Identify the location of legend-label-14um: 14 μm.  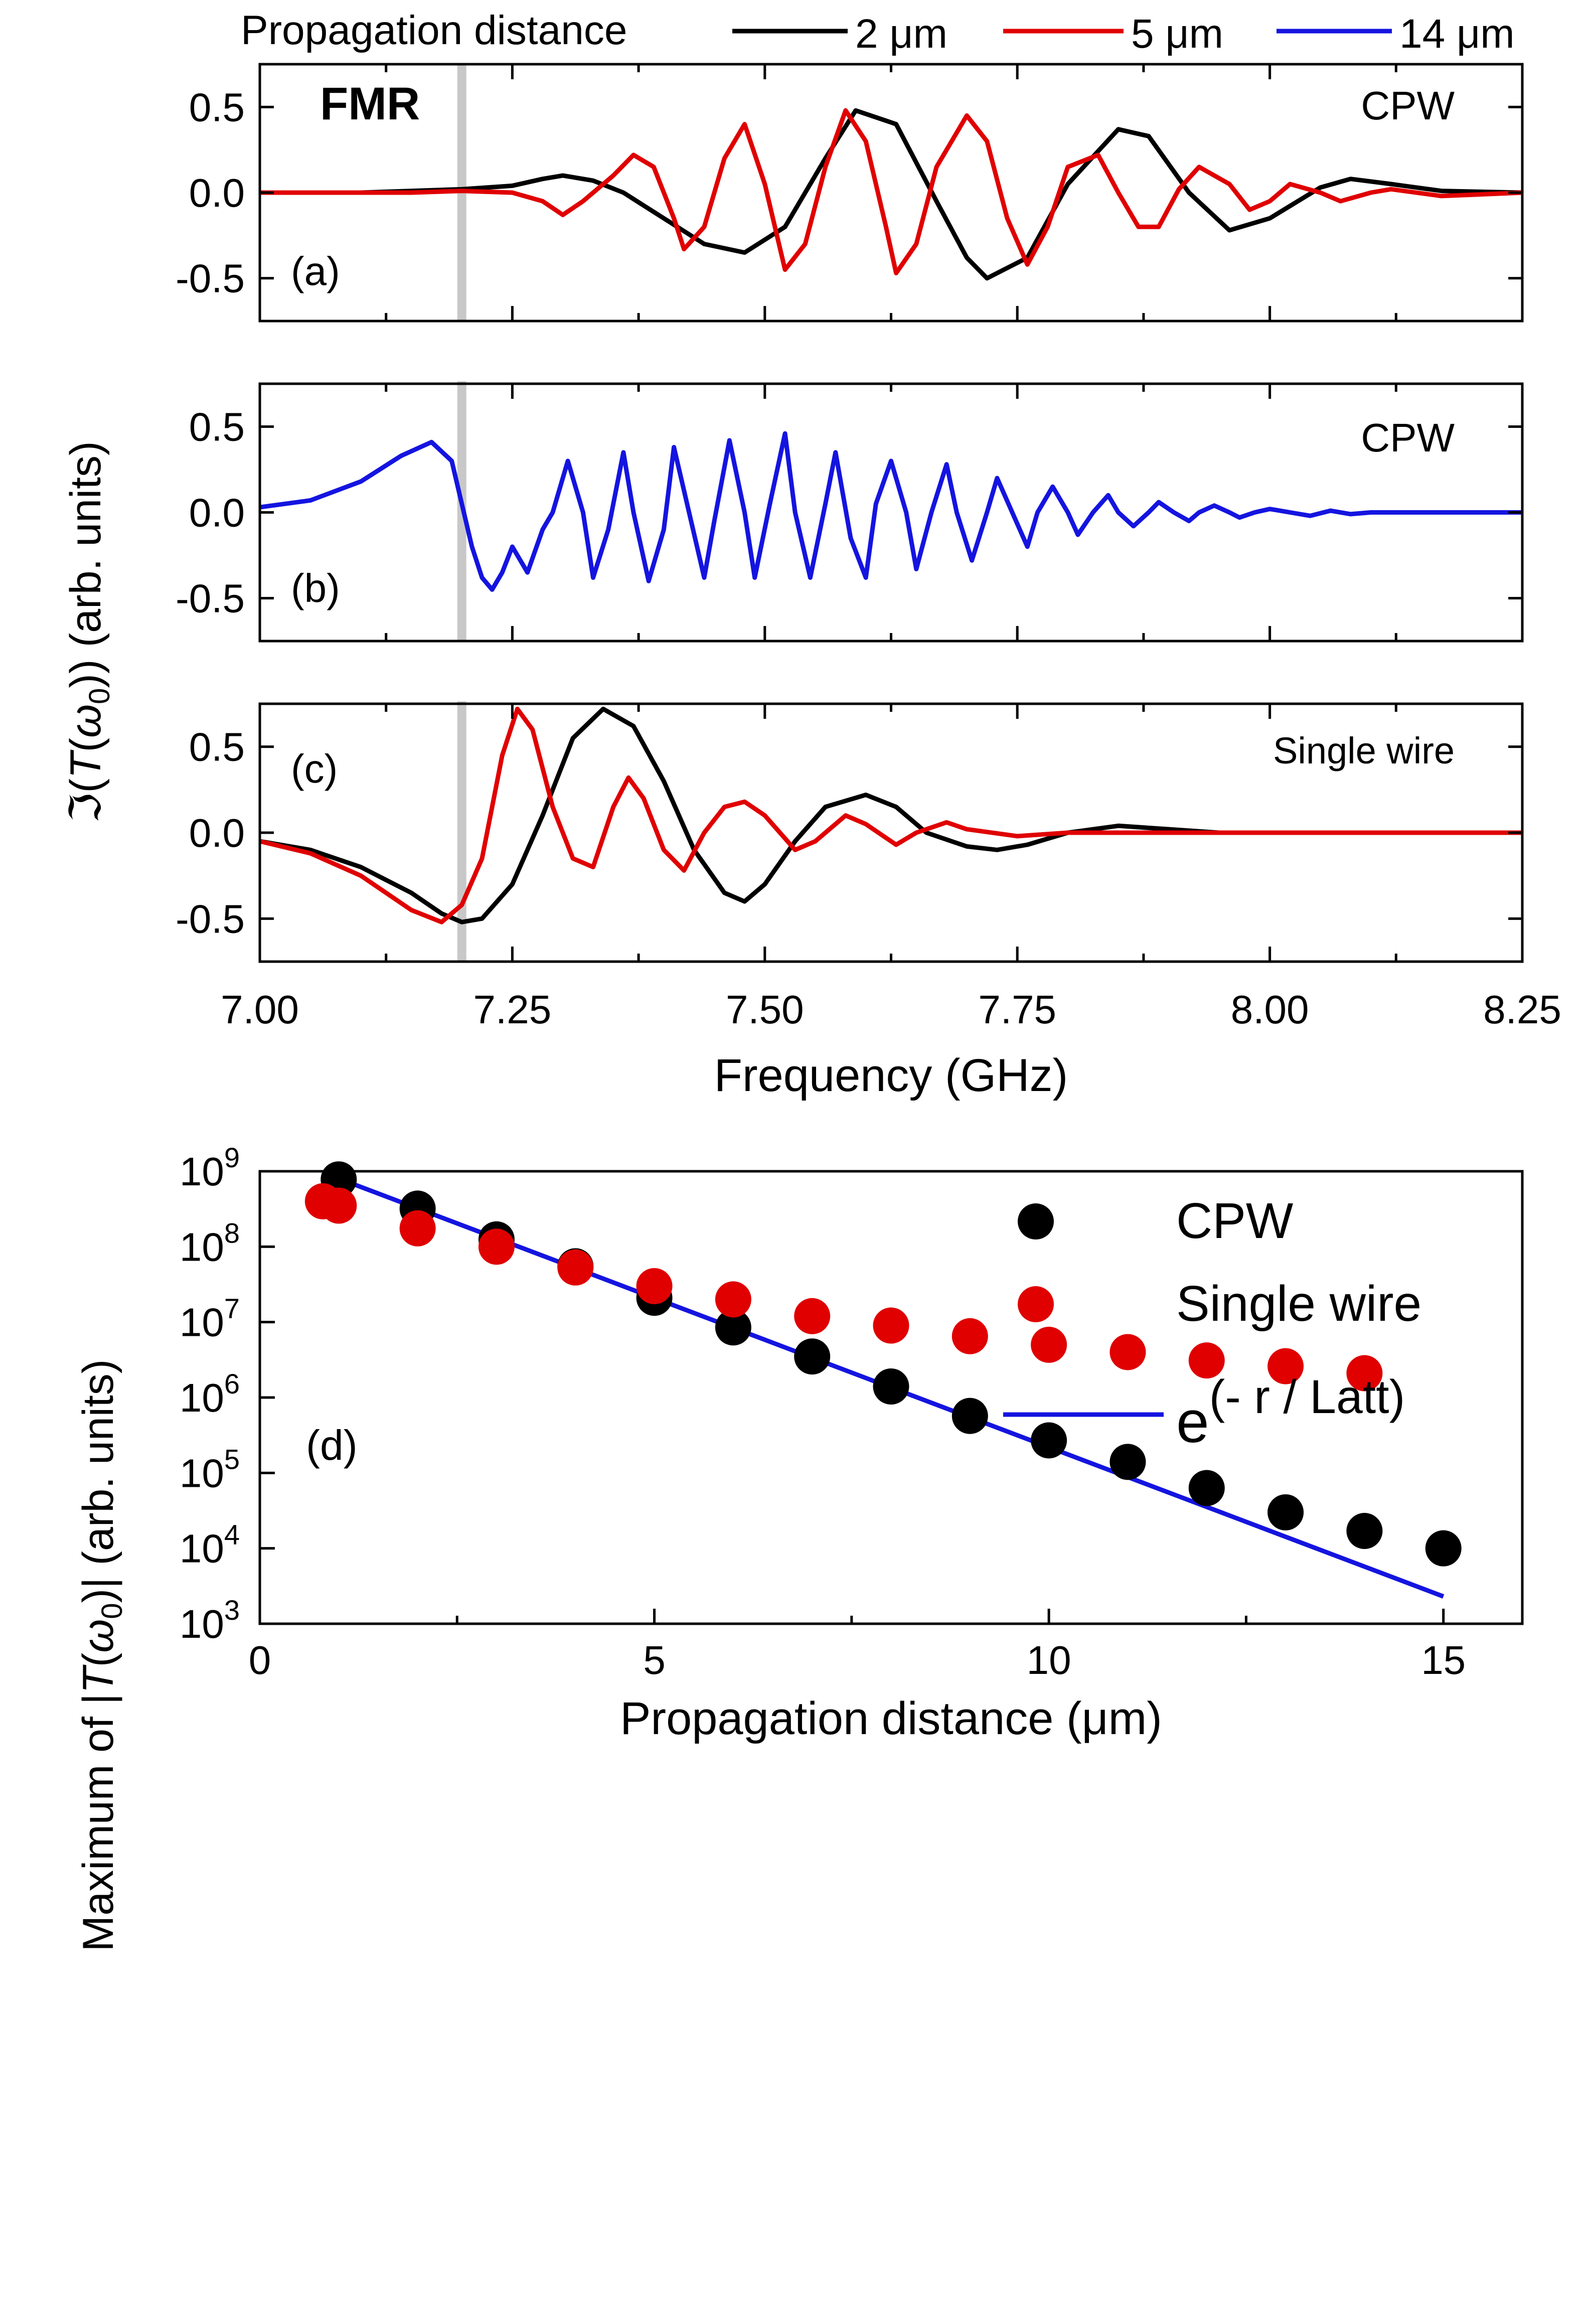
(1457, 34).